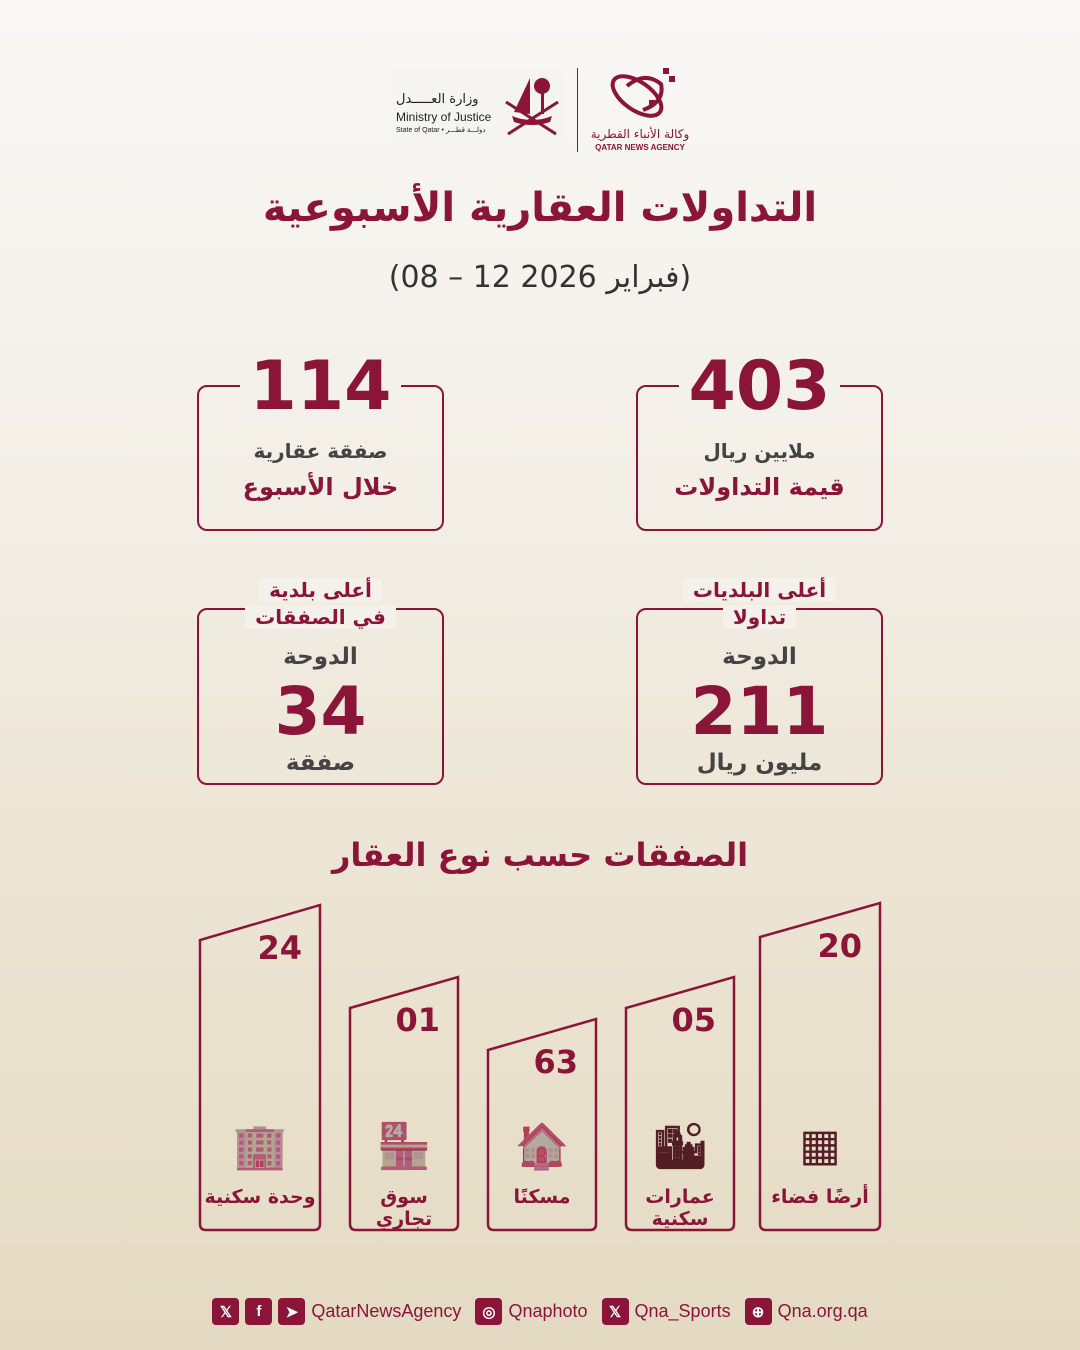 The image size is (1080, 1350). What do you see at coordinates (682, 1311) in the screenshot?
I see `sports-handle: Qna_Sports` at bounding box center [682, 1311].